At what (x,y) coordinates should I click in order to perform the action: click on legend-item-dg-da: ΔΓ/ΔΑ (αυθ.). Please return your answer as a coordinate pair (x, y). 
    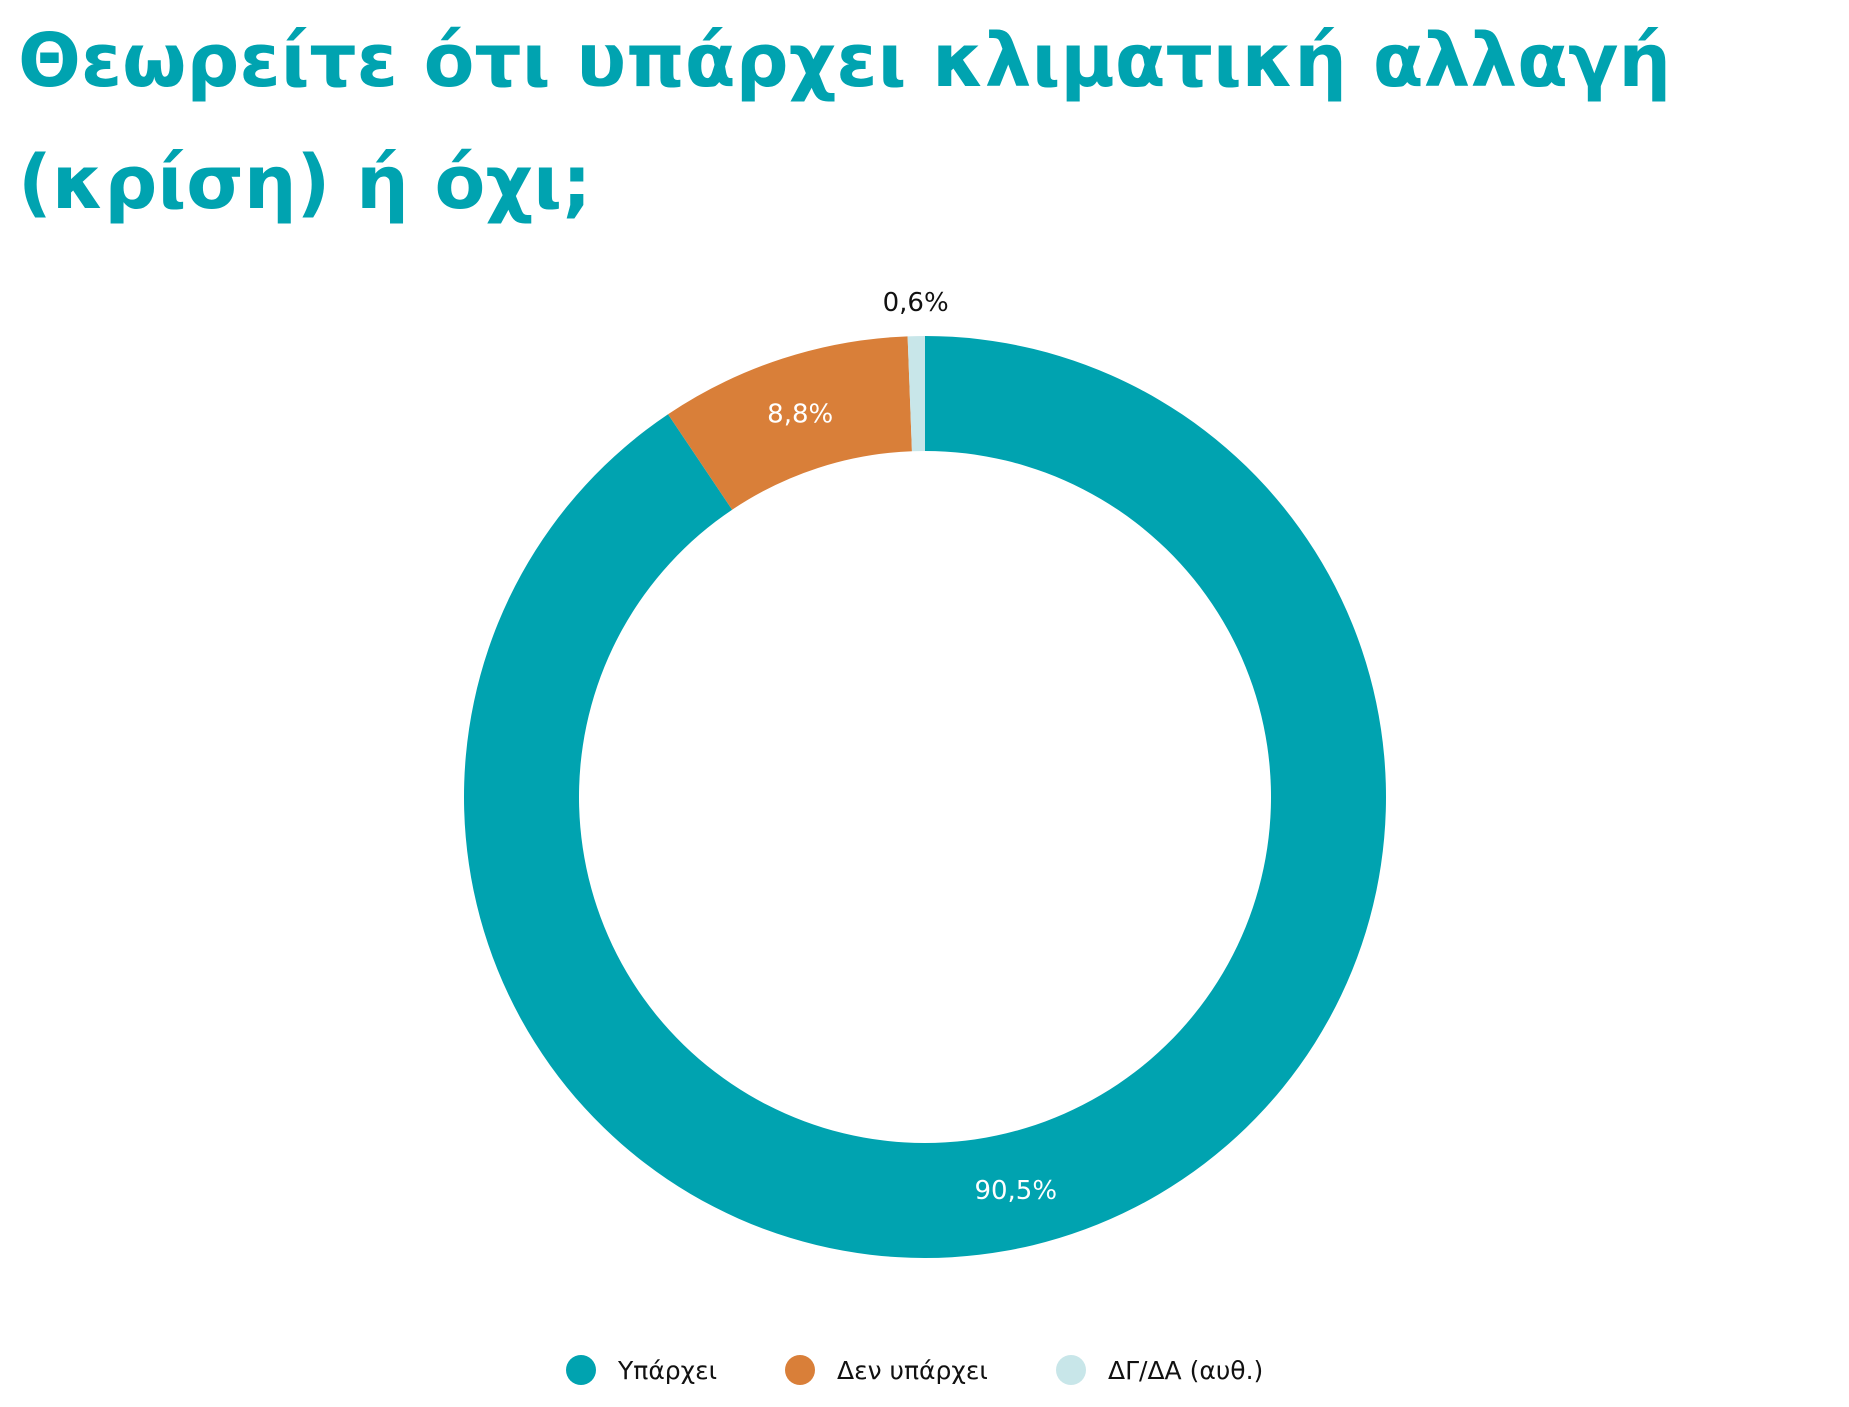
    Looking at the image, I should click on (1159, 1370).